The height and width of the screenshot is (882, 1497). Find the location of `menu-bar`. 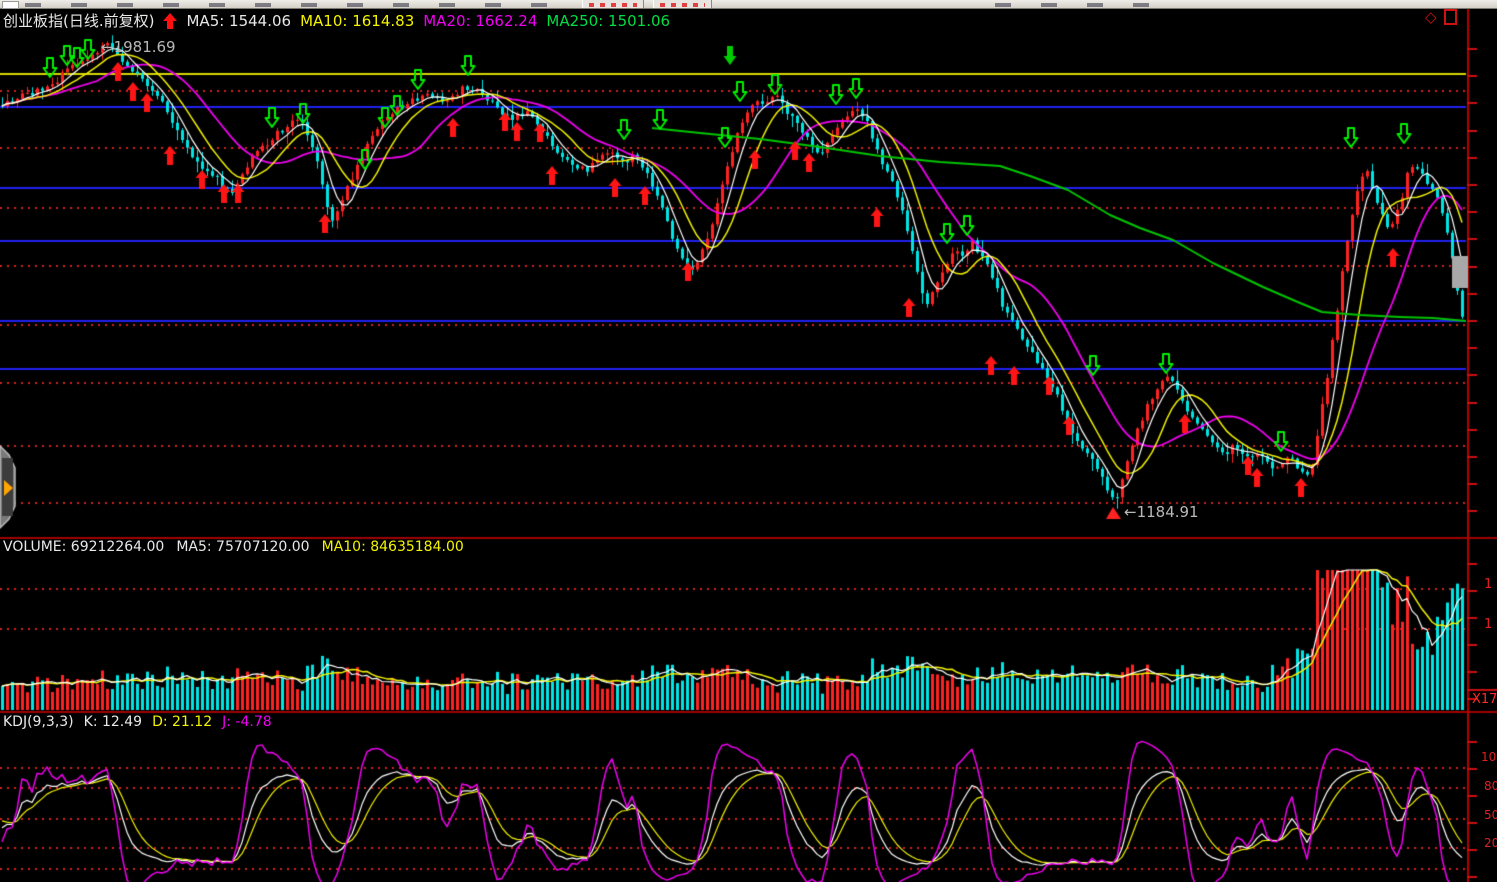

menu-bar is located at coordinates (748, 4).